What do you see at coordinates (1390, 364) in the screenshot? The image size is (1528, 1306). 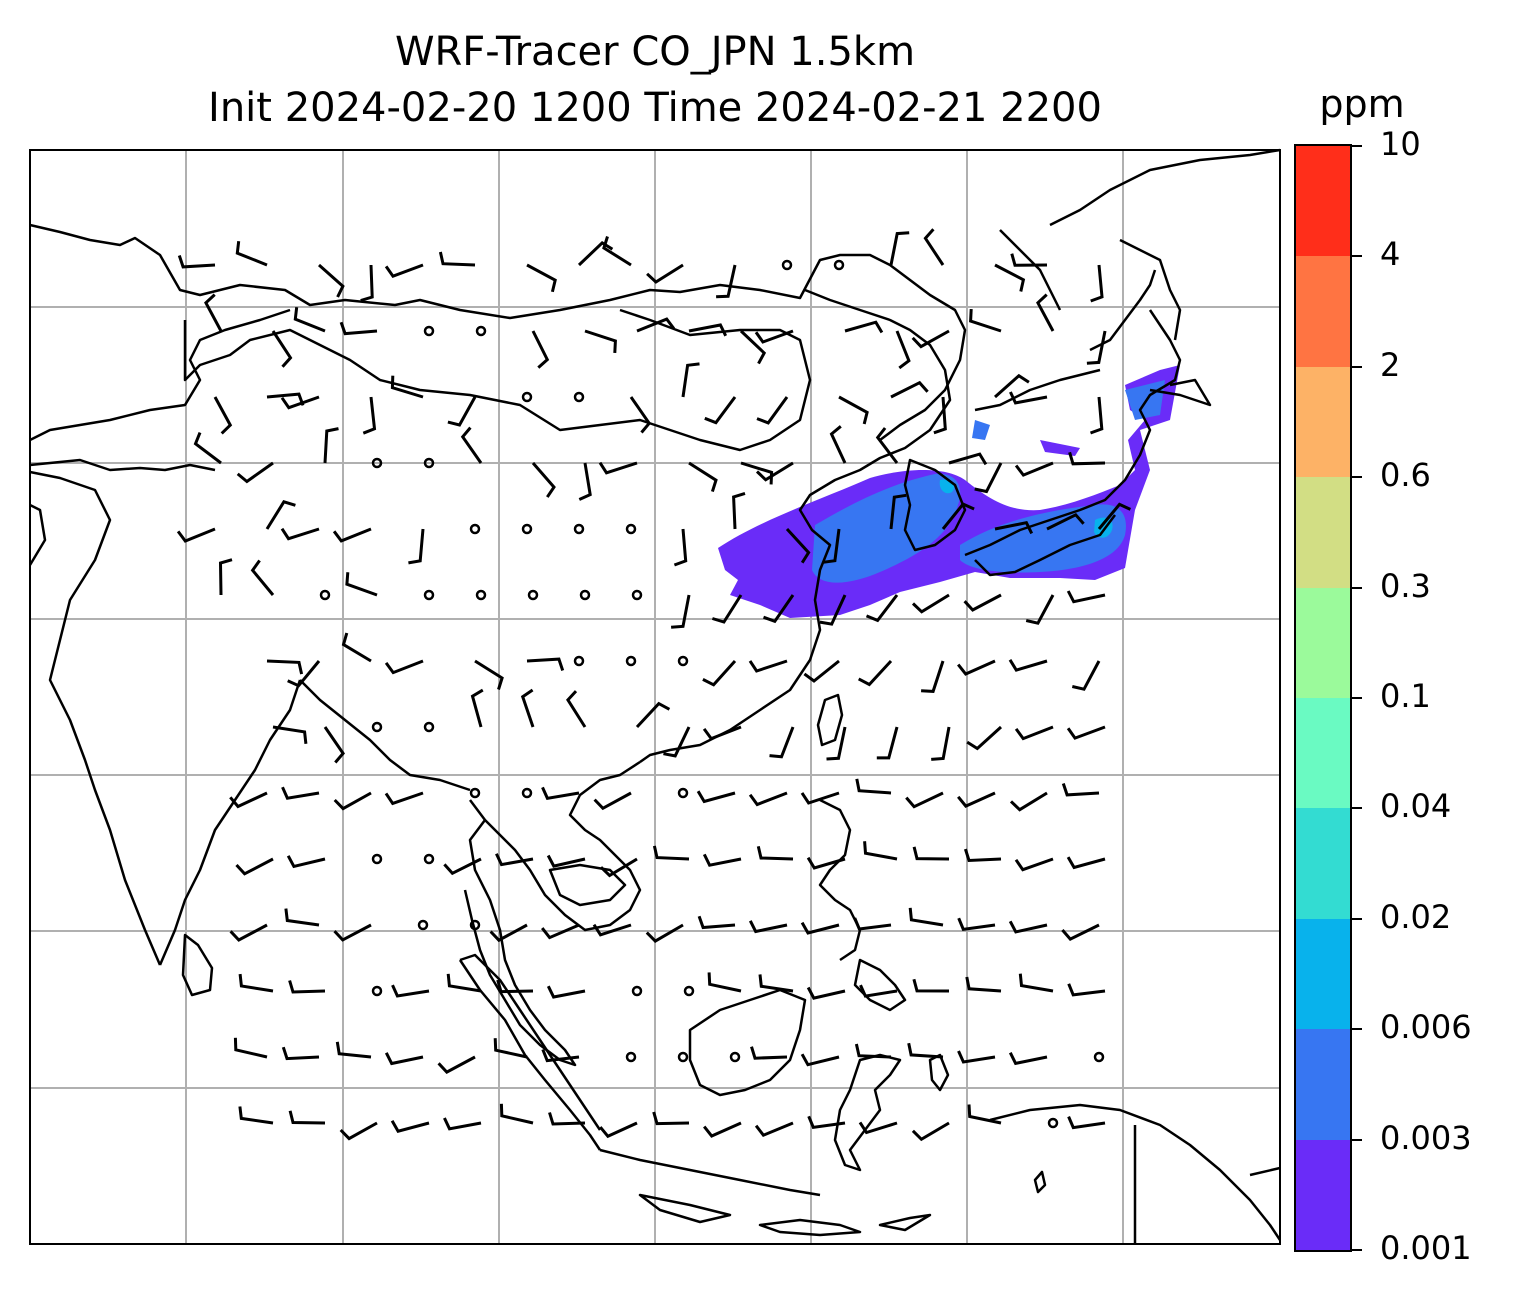 I see `colorbar-tick-label: 2` at bounding box center [1390, 364].